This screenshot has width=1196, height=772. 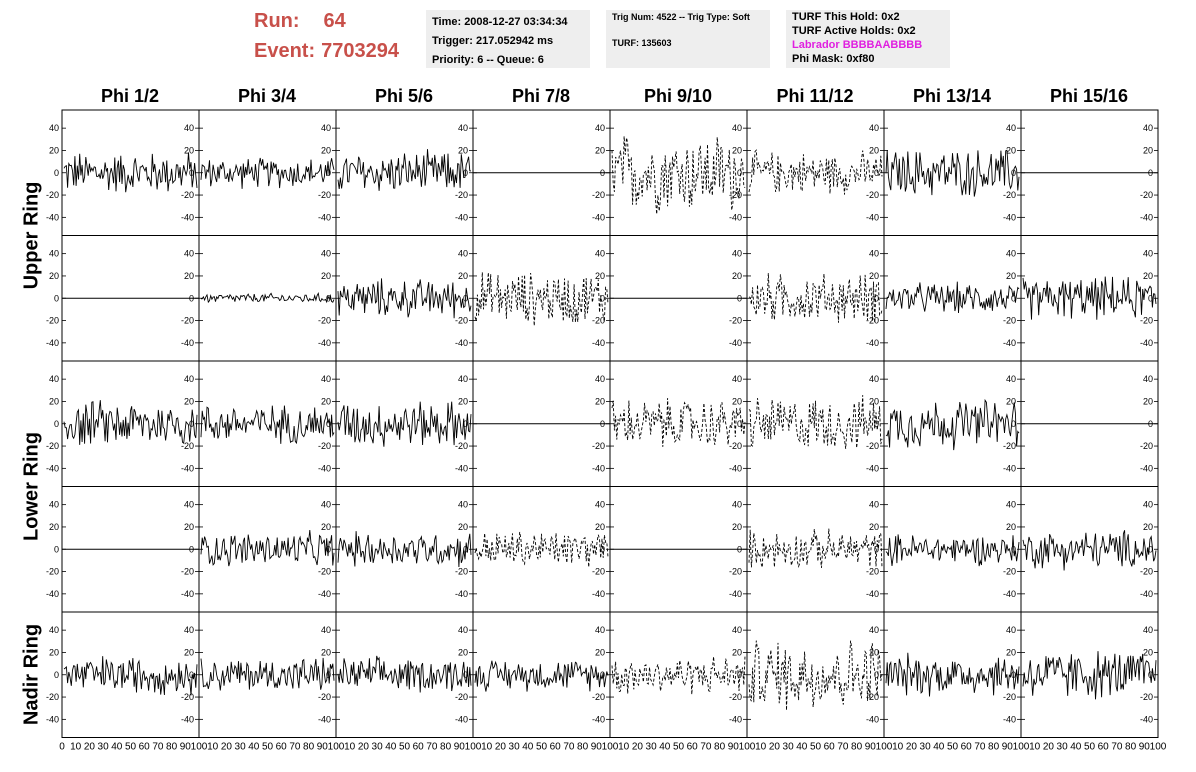 I want to click on event-number: Event: 7703294, so click(x=326, y=51).